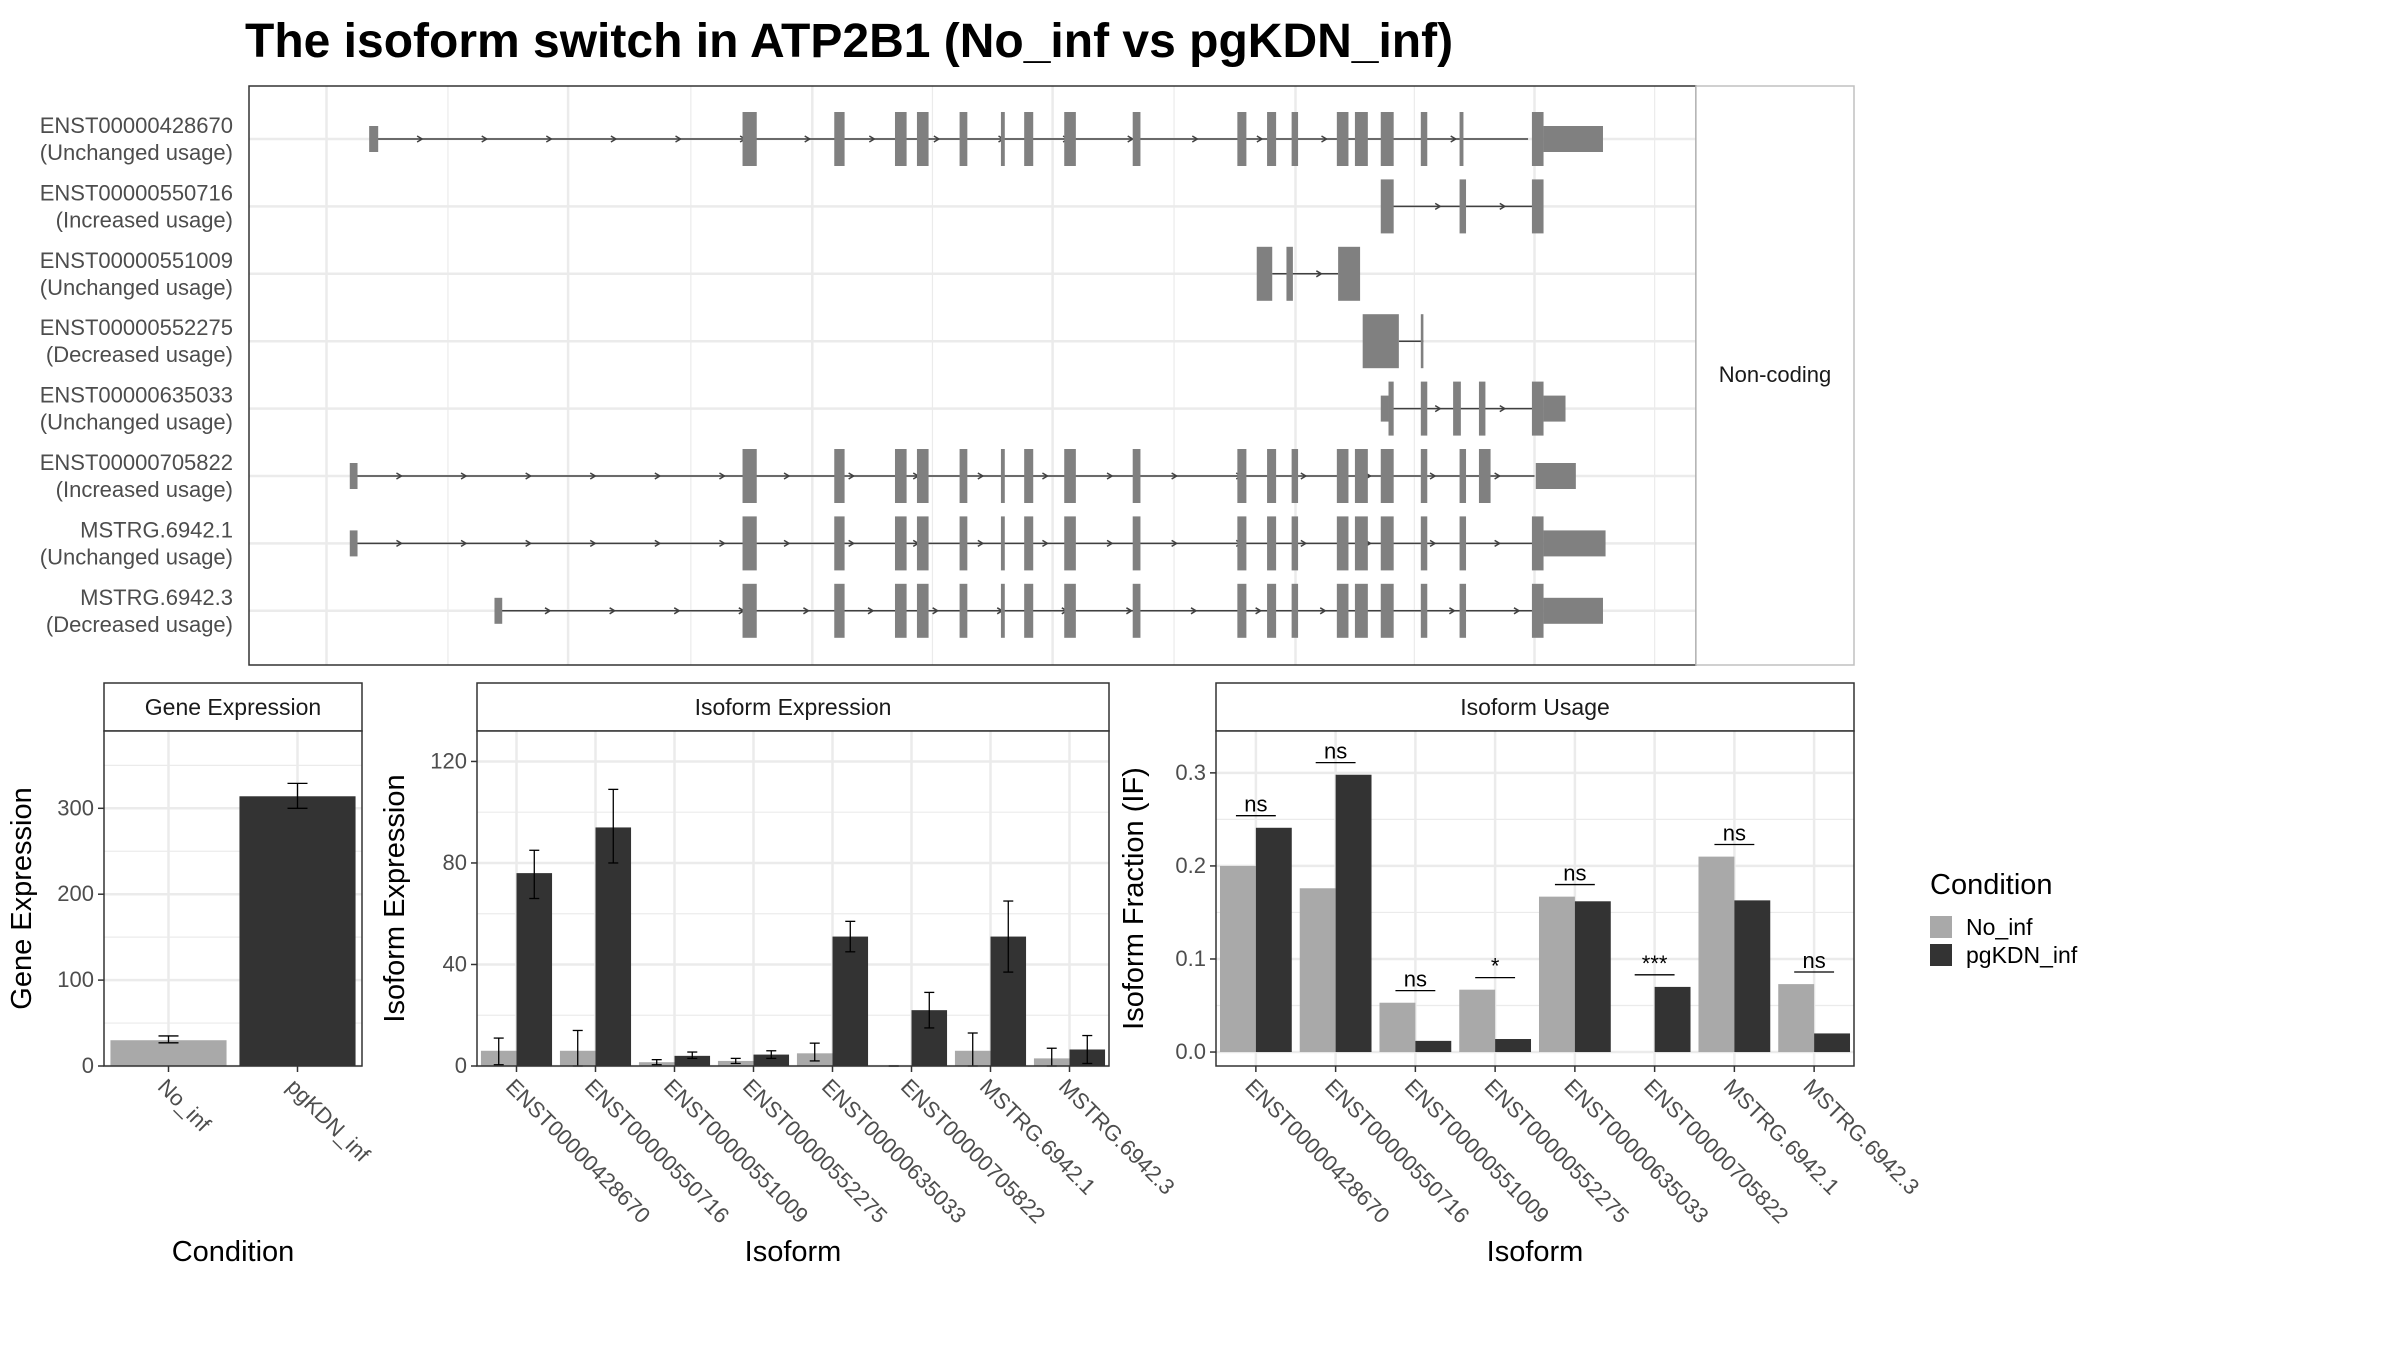  Describe the element at coordinates (1999, 927) in the screenshot. I see `legend-label: No_inf` at that location.